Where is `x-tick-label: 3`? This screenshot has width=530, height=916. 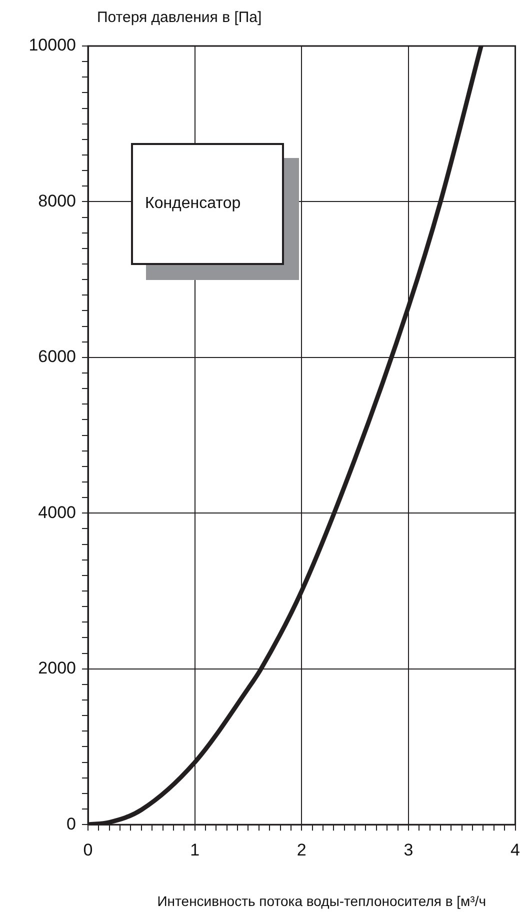 x-tick-label: 3 is located at coordinates (409, 850).